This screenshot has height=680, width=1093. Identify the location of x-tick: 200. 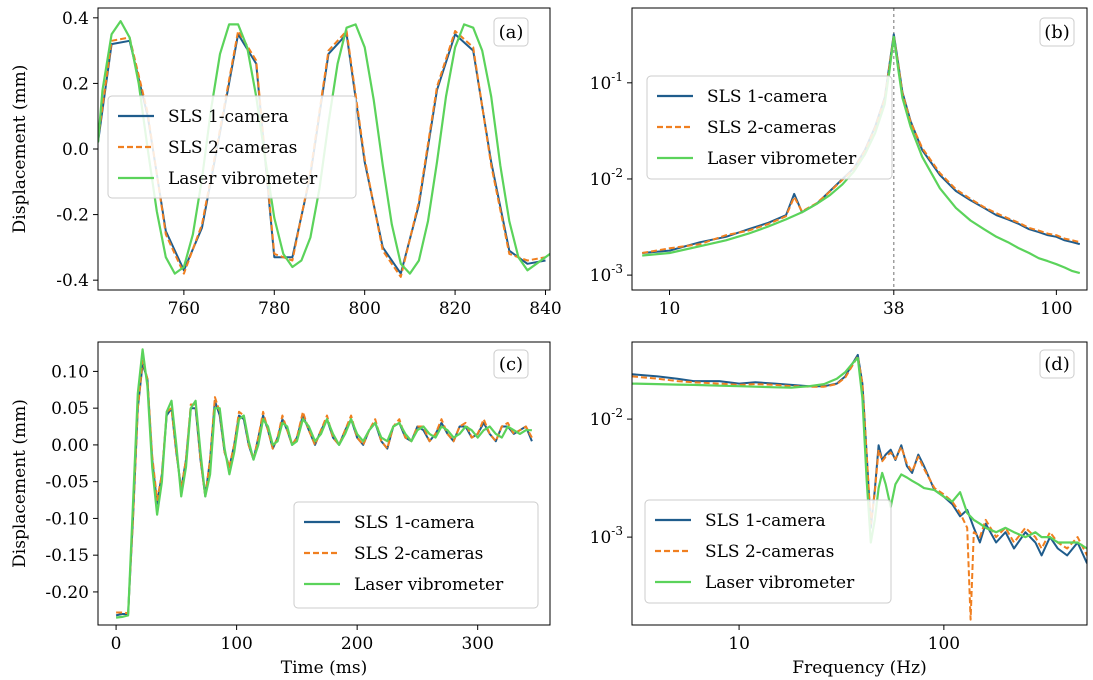
(357, 639).